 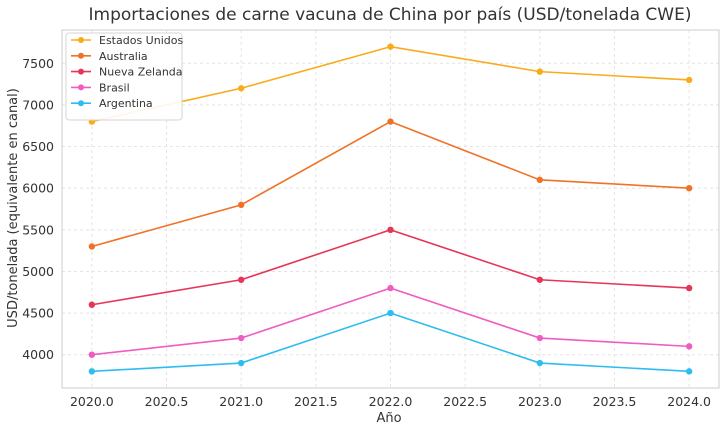 I want to click on x-tick-label: 2022.5, so click(x=465, y=401).